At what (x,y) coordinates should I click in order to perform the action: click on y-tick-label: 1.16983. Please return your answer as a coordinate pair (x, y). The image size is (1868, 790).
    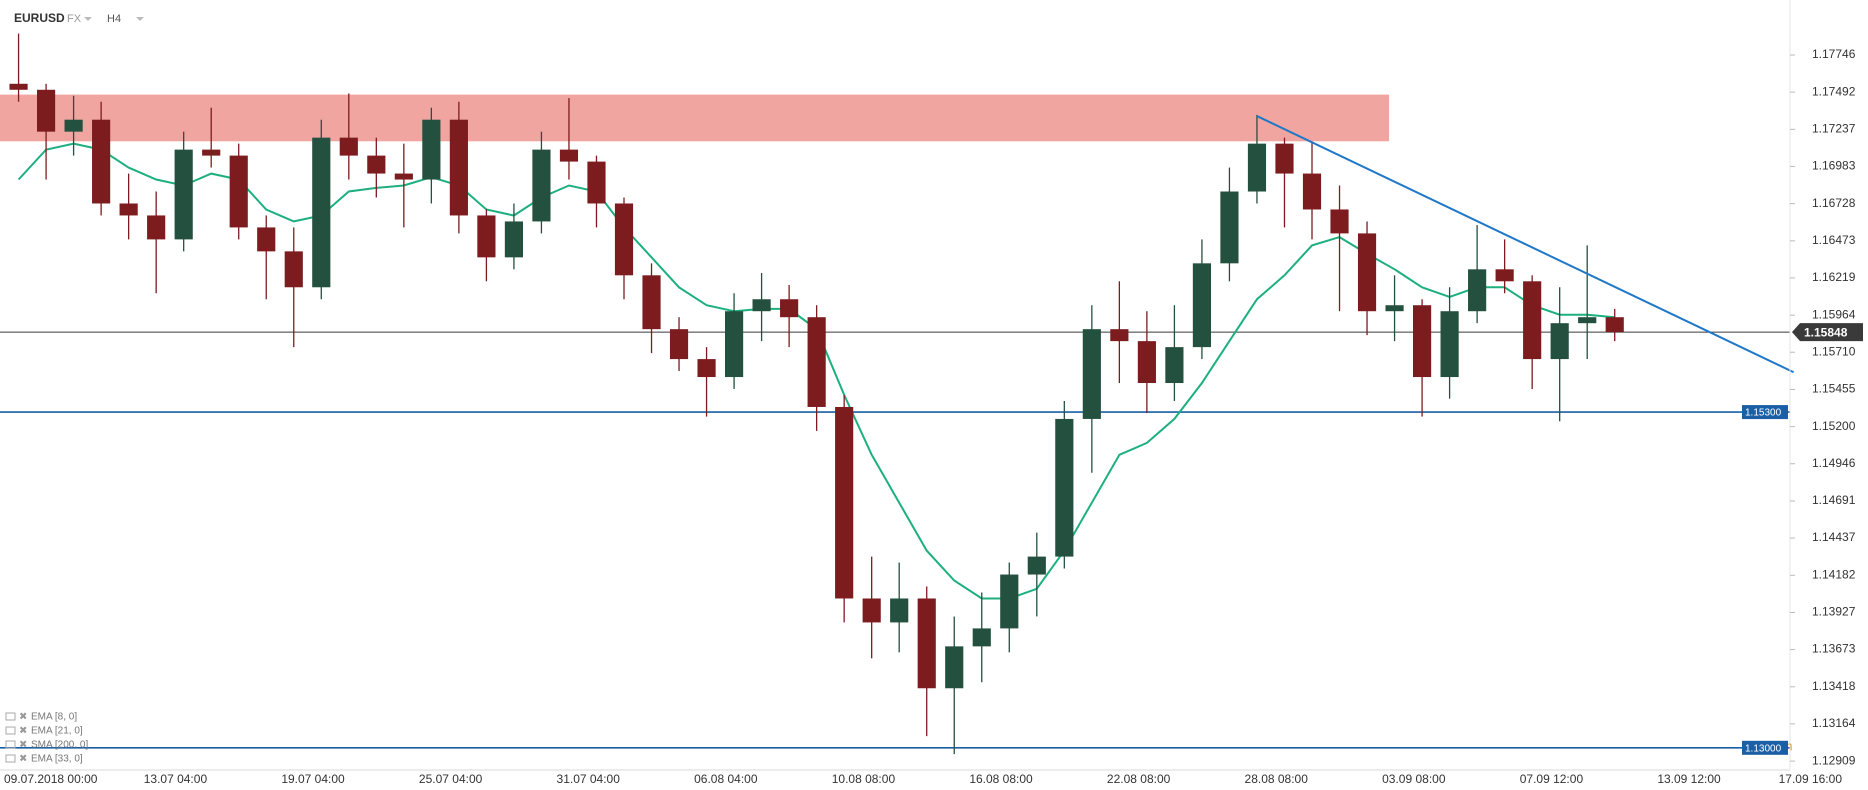
    Looking at the image, I should click on (1834, 166).